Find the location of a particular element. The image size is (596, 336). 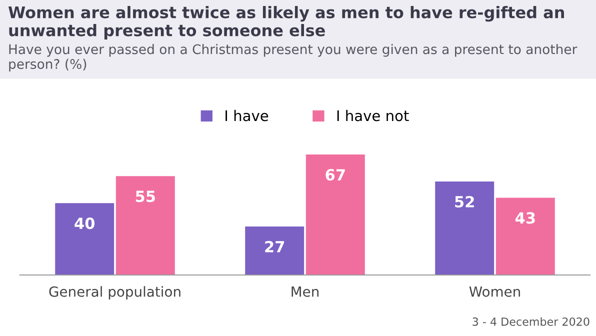

data-label: 52 is located at coordinates (464, 202).